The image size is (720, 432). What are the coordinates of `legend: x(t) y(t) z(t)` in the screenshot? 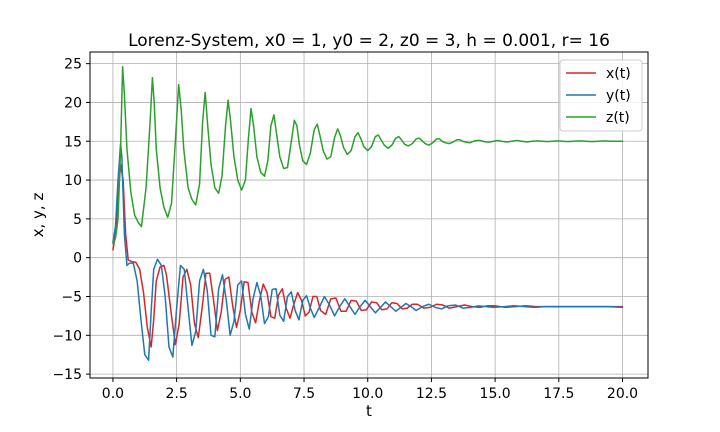 It's located at (601, 95).